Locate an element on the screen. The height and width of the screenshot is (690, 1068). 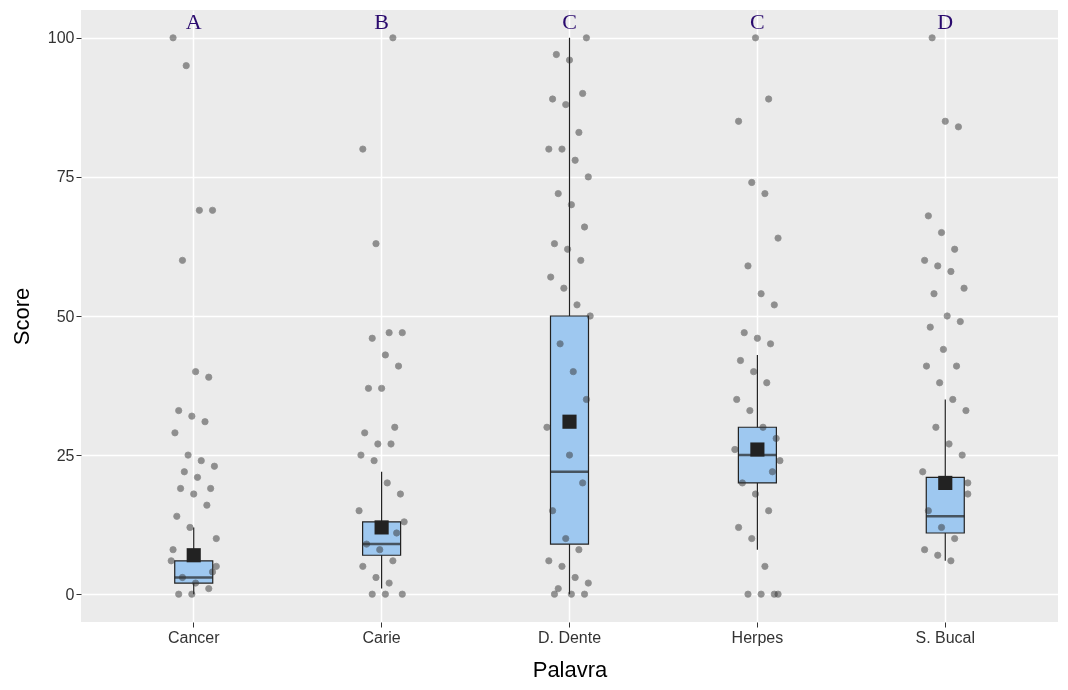
x-tick-label: Cancer is located at coordinates (194, 637).